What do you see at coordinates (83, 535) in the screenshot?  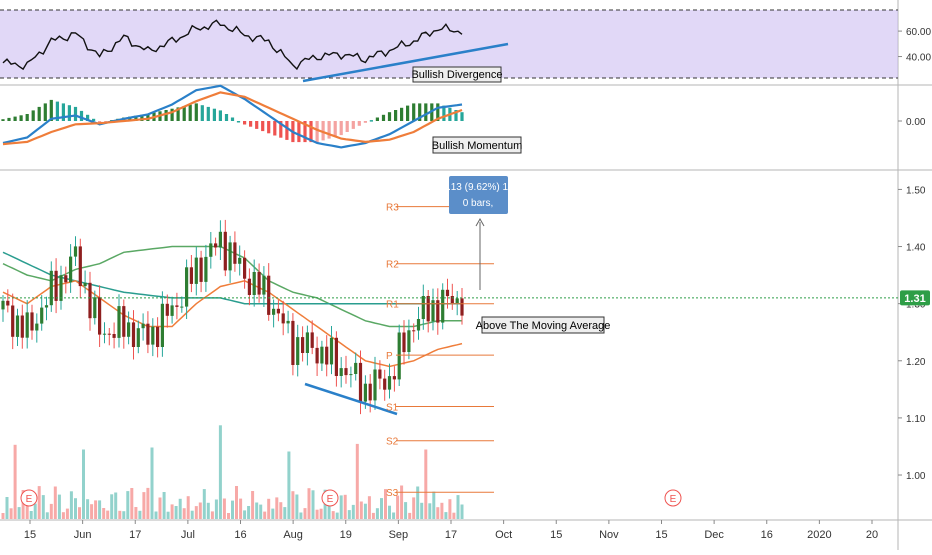 I see `time-tick-label: Jun` at bounding box center [83, 535].